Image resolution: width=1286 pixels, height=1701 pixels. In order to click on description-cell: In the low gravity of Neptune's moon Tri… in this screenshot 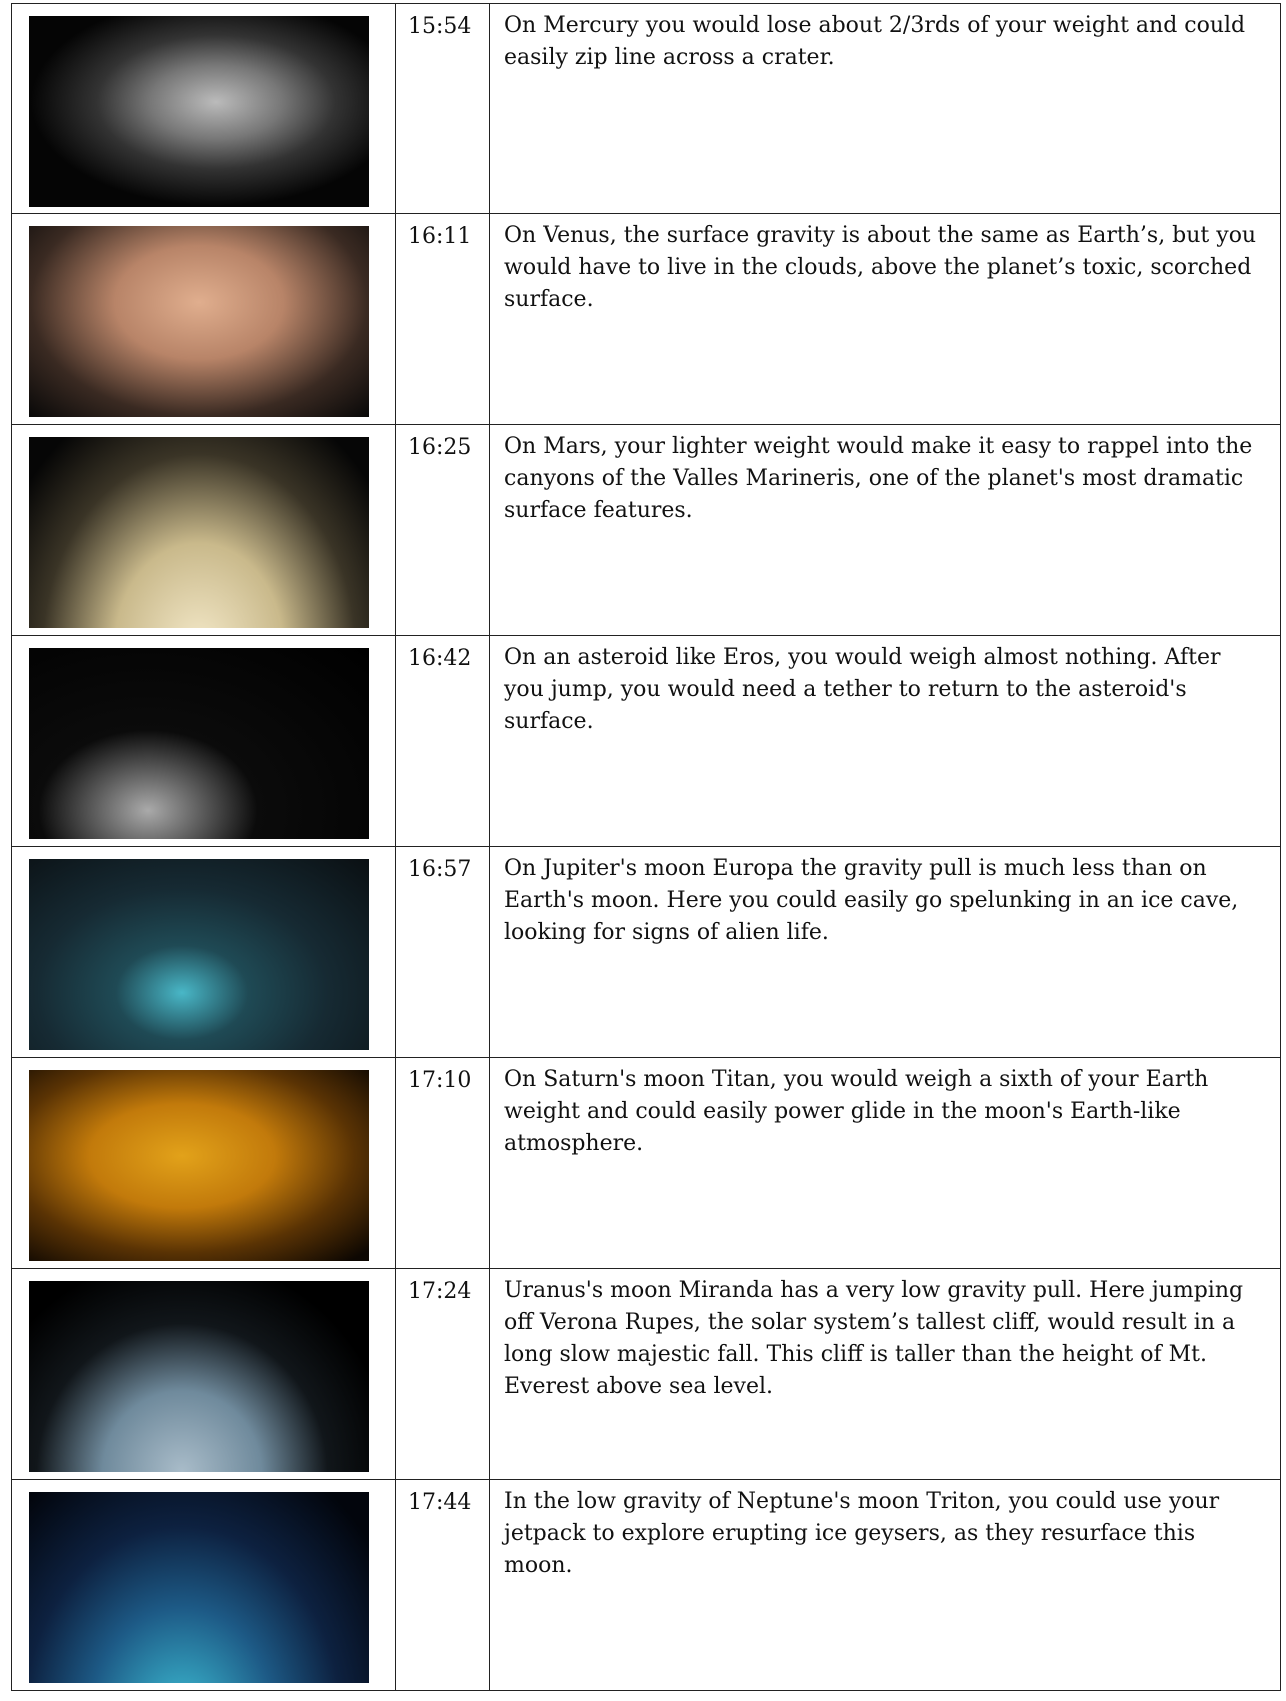, I will do `click(862, 1533)`.